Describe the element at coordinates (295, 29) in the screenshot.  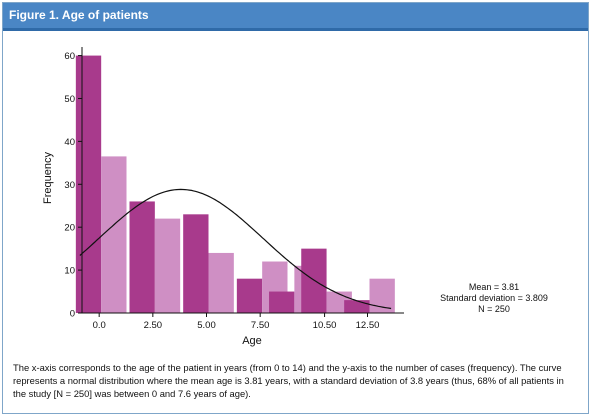
I see `title-divider` at that location.